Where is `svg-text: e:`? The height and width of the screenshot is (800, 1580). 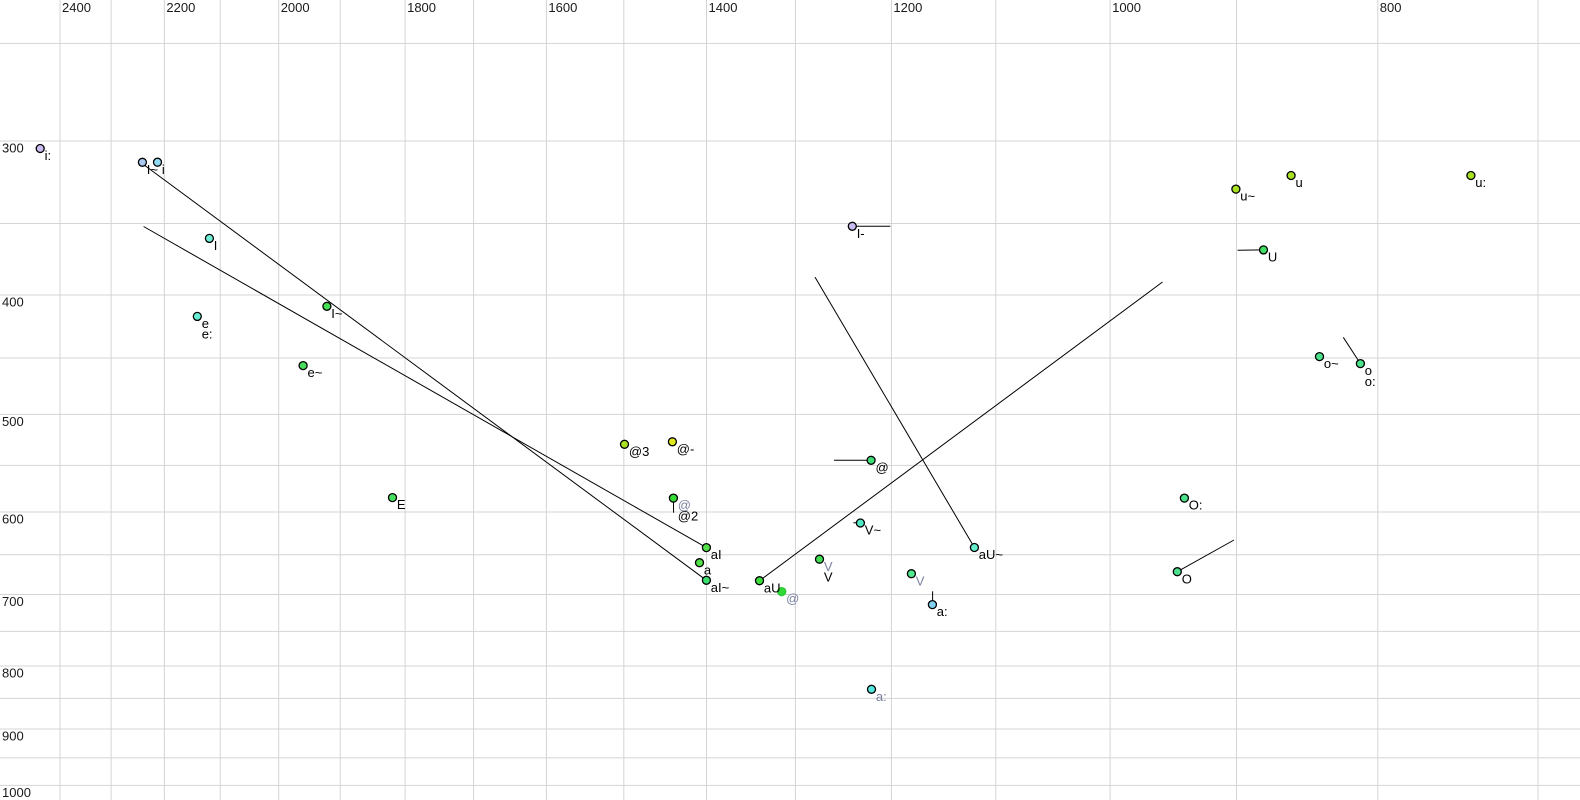
svg-text: e: is located at coordinates (207, 334).